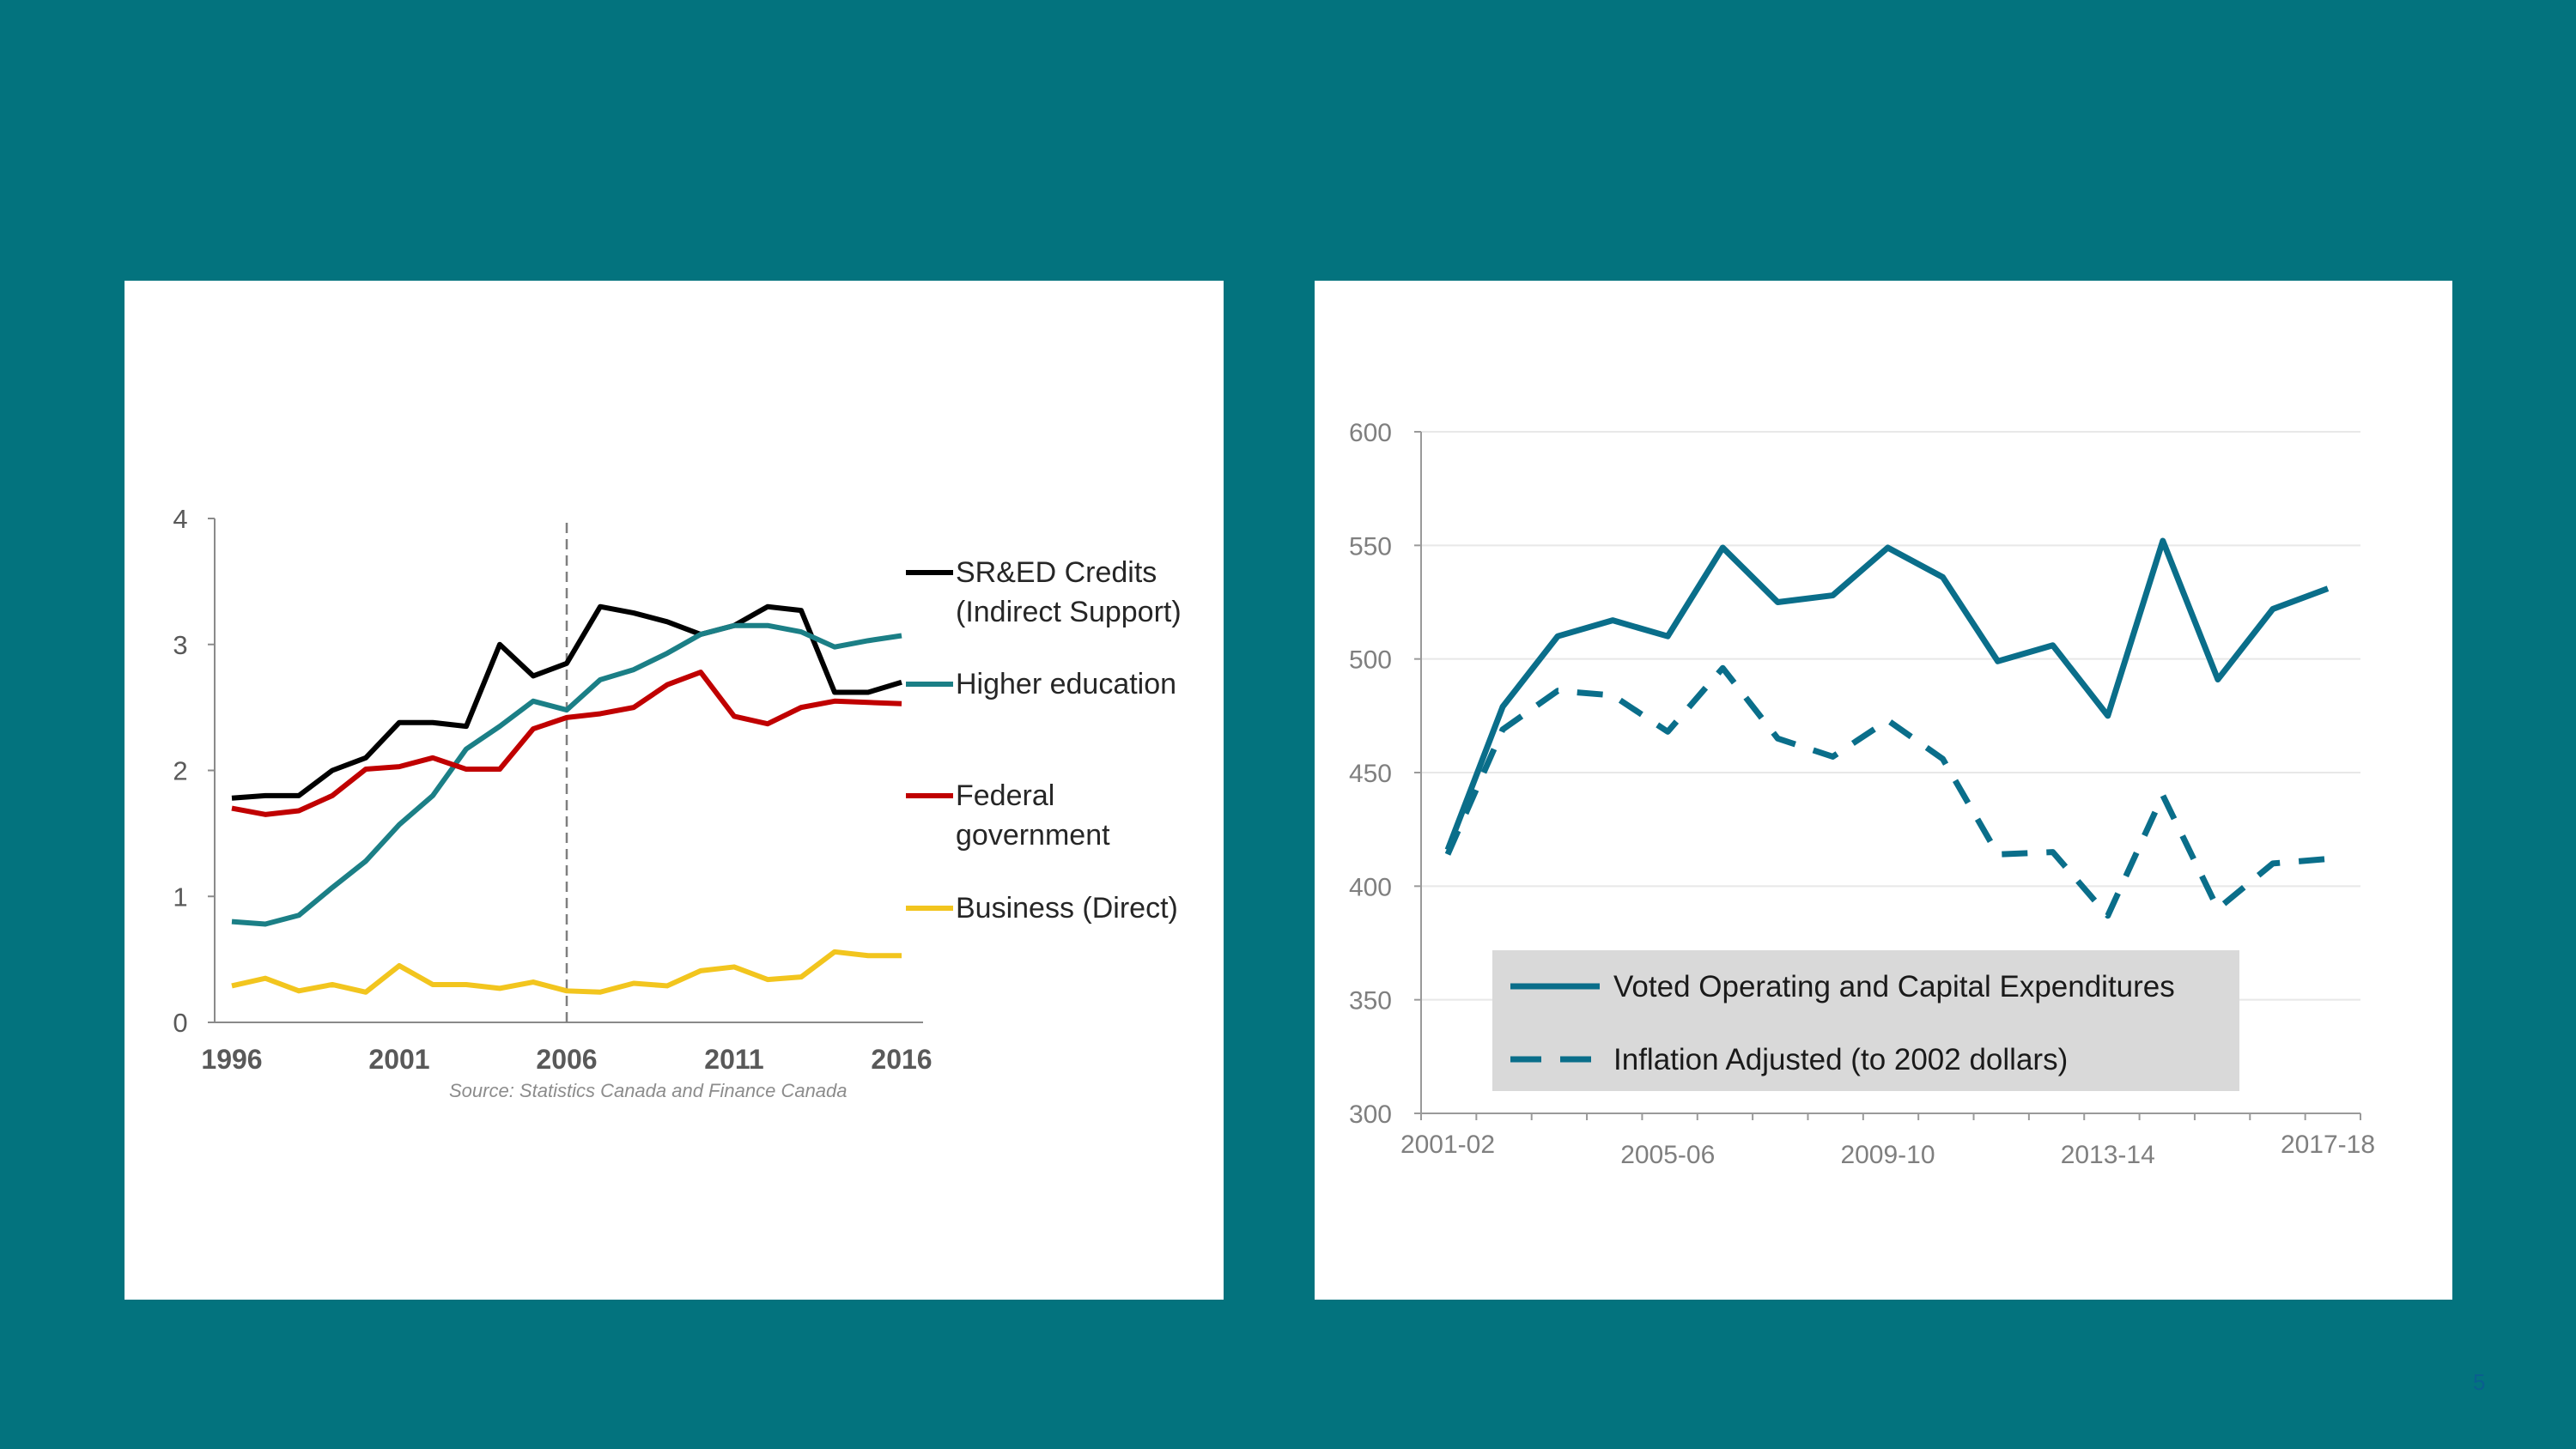  I want to click on legend-label-higher-education: Higher education, so click(1066, 684).